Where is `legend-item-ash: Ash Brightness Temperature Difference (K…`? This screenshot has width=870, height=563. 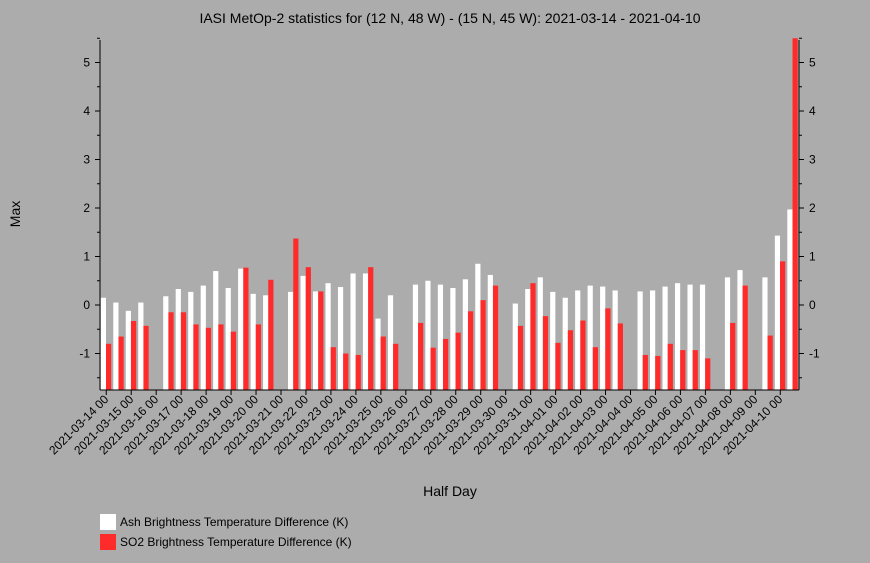
legend-item-ash: Ash Brightness Temperature Difference (K… is located at coordinates (226, 522).